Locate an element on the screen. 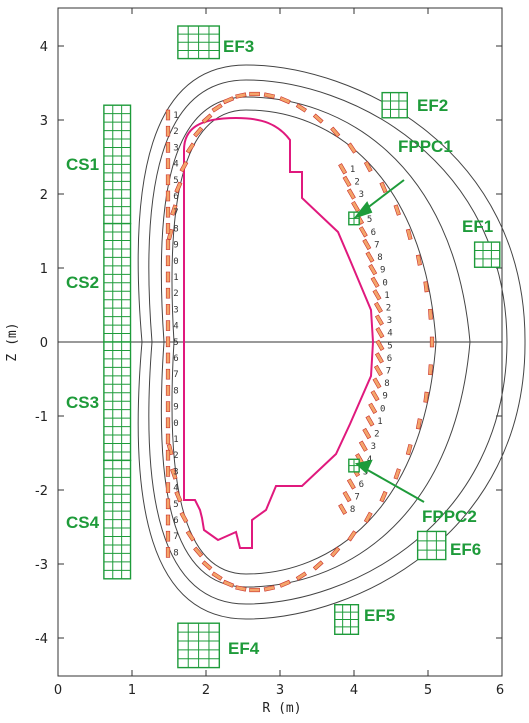 Image resolution: width=529 pixels, height=723 pixels. coil-ef3 is located at coordinates (199, 42).